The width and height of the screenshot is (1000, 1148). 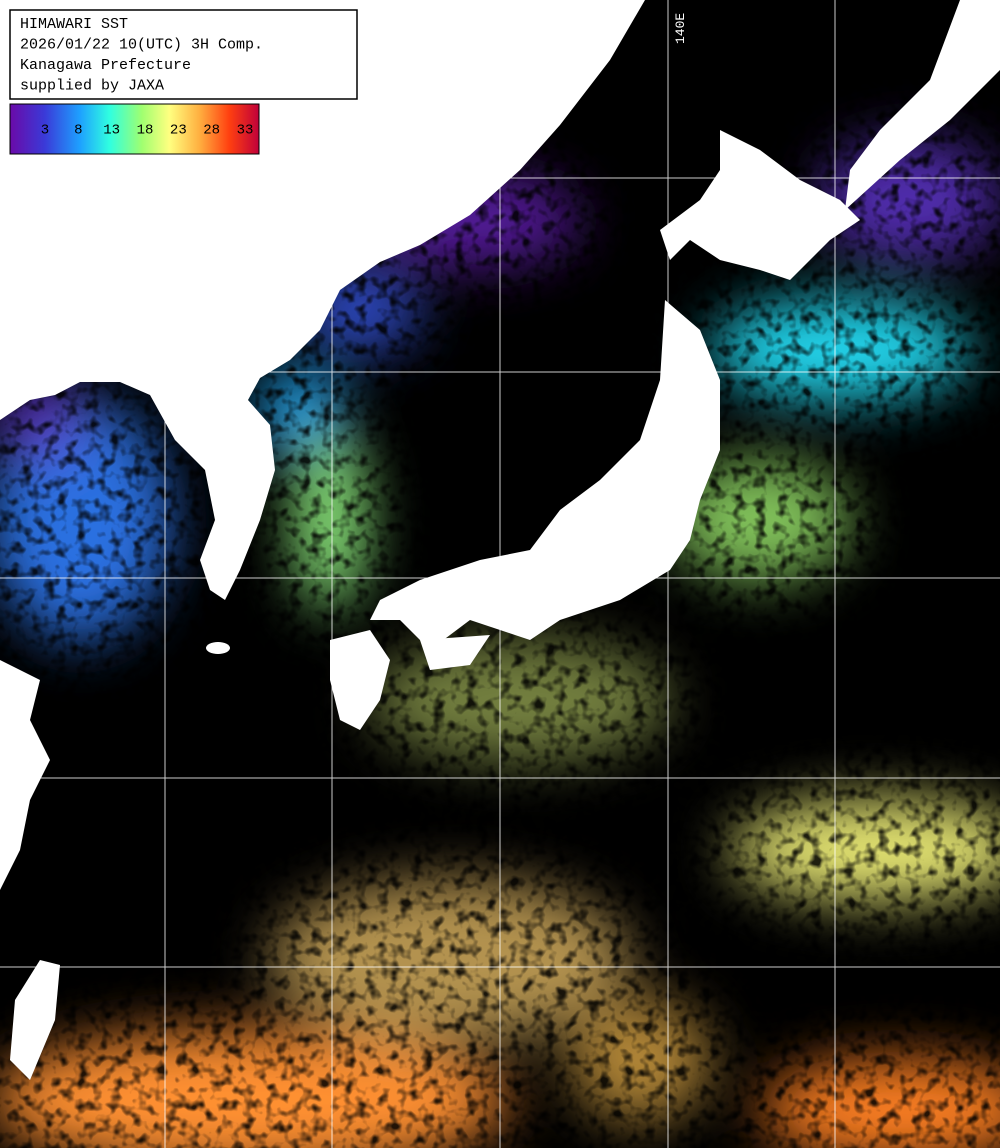 I want to click on header-line: HIMAWARI SST, so click(x=74, y=24).